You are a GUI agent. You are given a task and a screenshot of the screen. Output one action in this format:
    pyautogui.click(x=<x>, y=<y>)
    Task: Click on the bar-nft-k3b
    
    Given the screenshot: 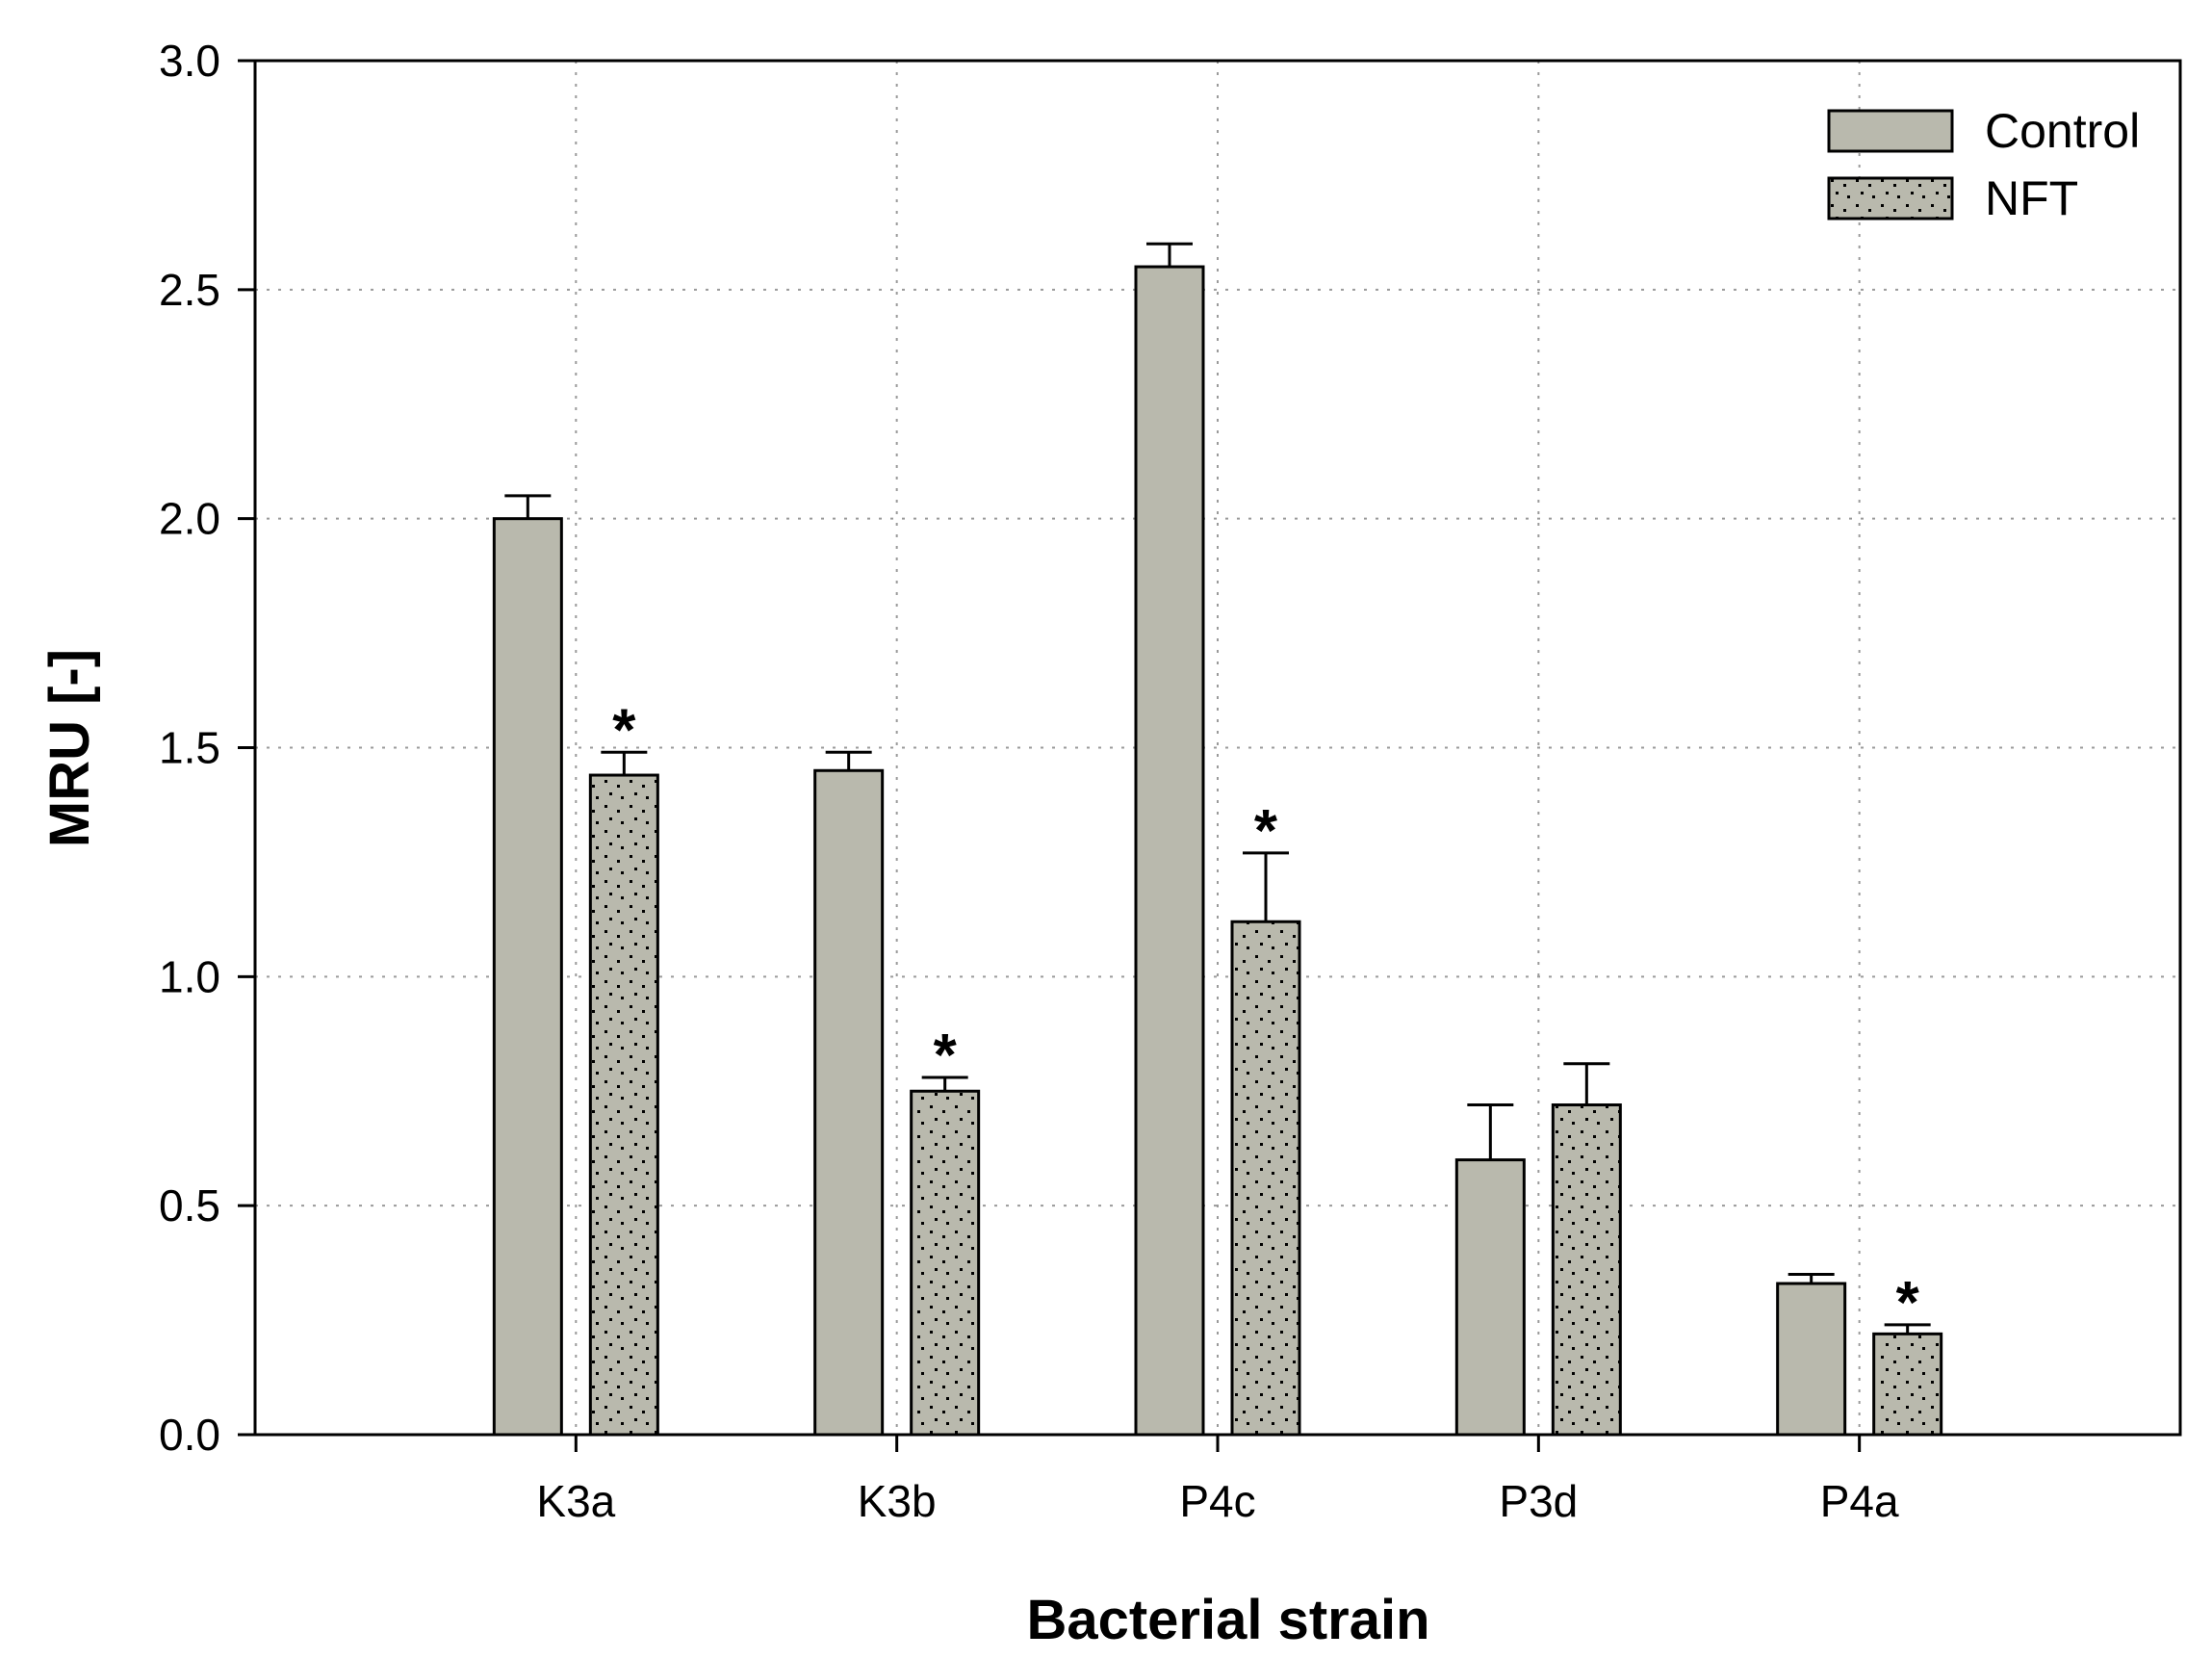 What is the action you would take?
    pyautogui.click(x=945, y=1263)
    